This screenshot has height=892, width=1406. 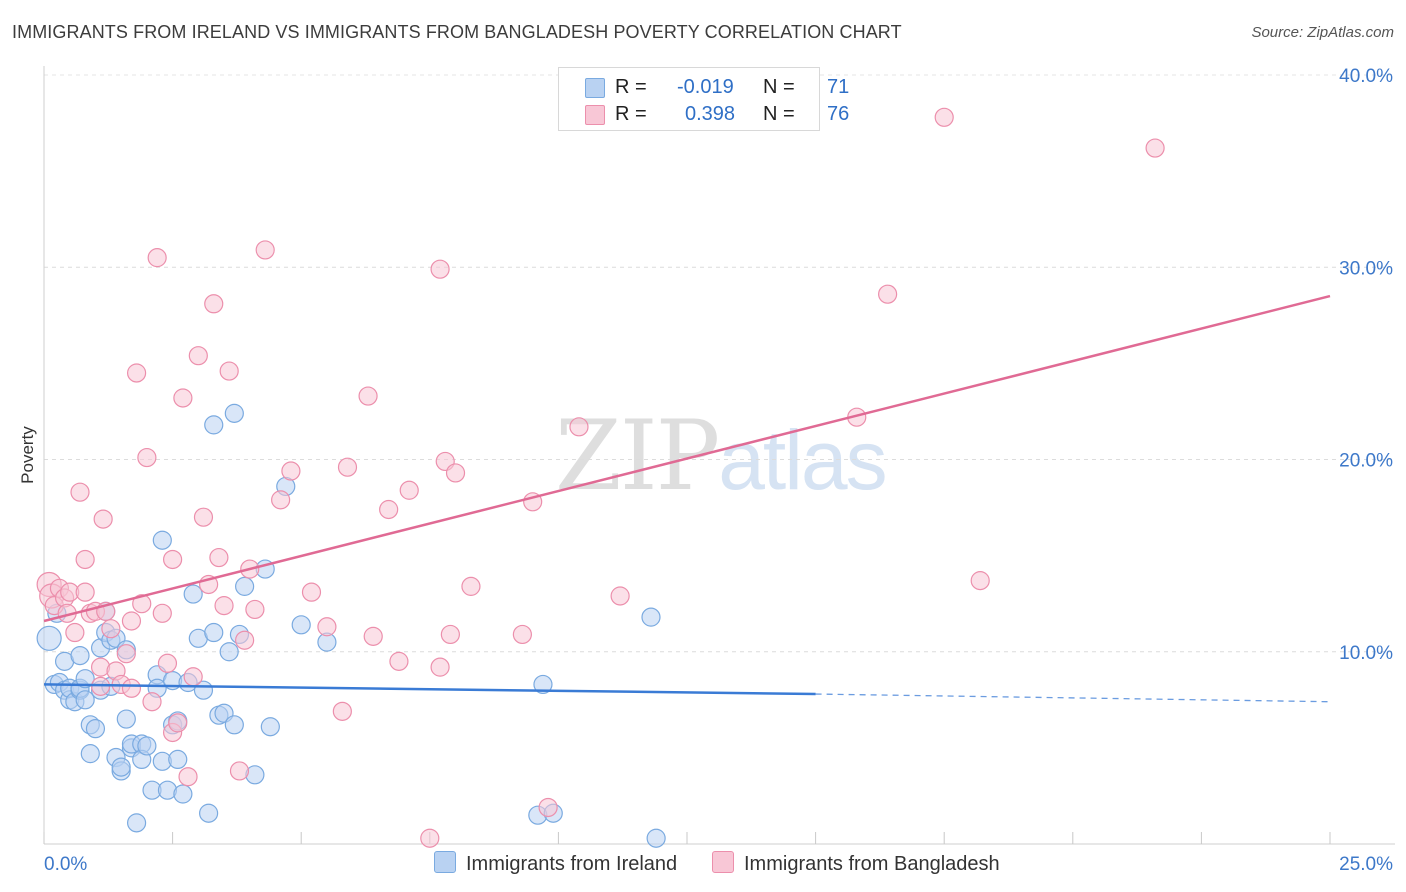 I want to click on x-tick-label: 25.0%, so click(x=1366, y=864).